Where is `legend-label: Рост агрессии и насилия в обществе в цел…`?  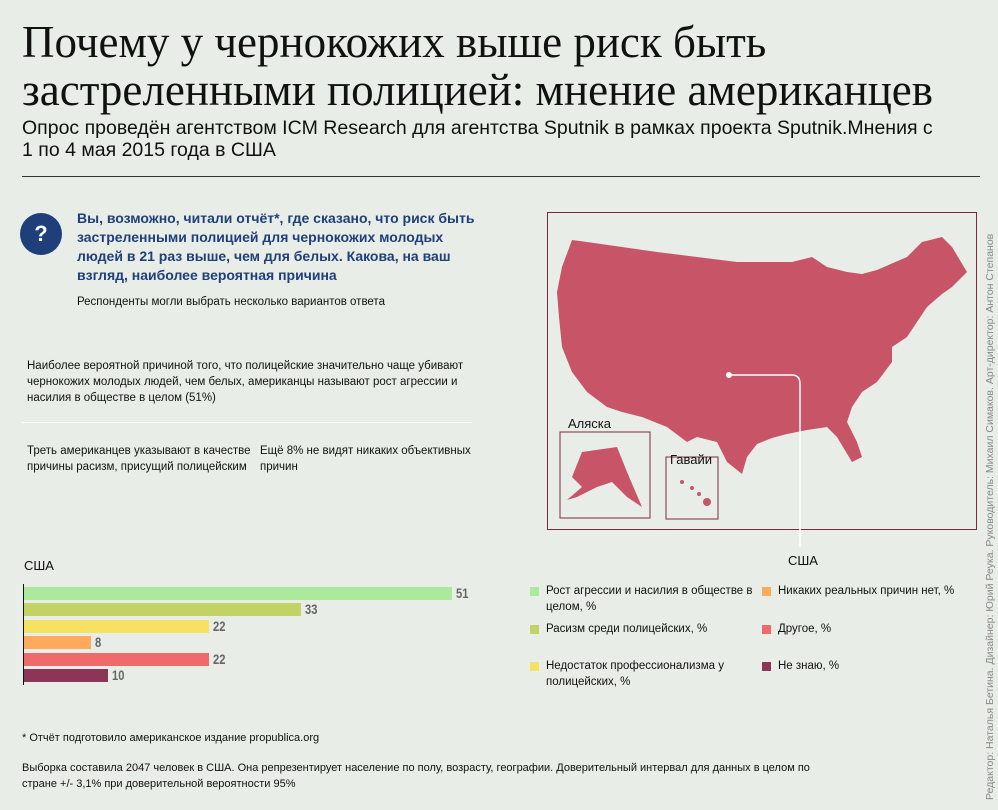 legend-label: Рост агрессии и насилия в обществе в цел… is located at coordinates (649, 599).